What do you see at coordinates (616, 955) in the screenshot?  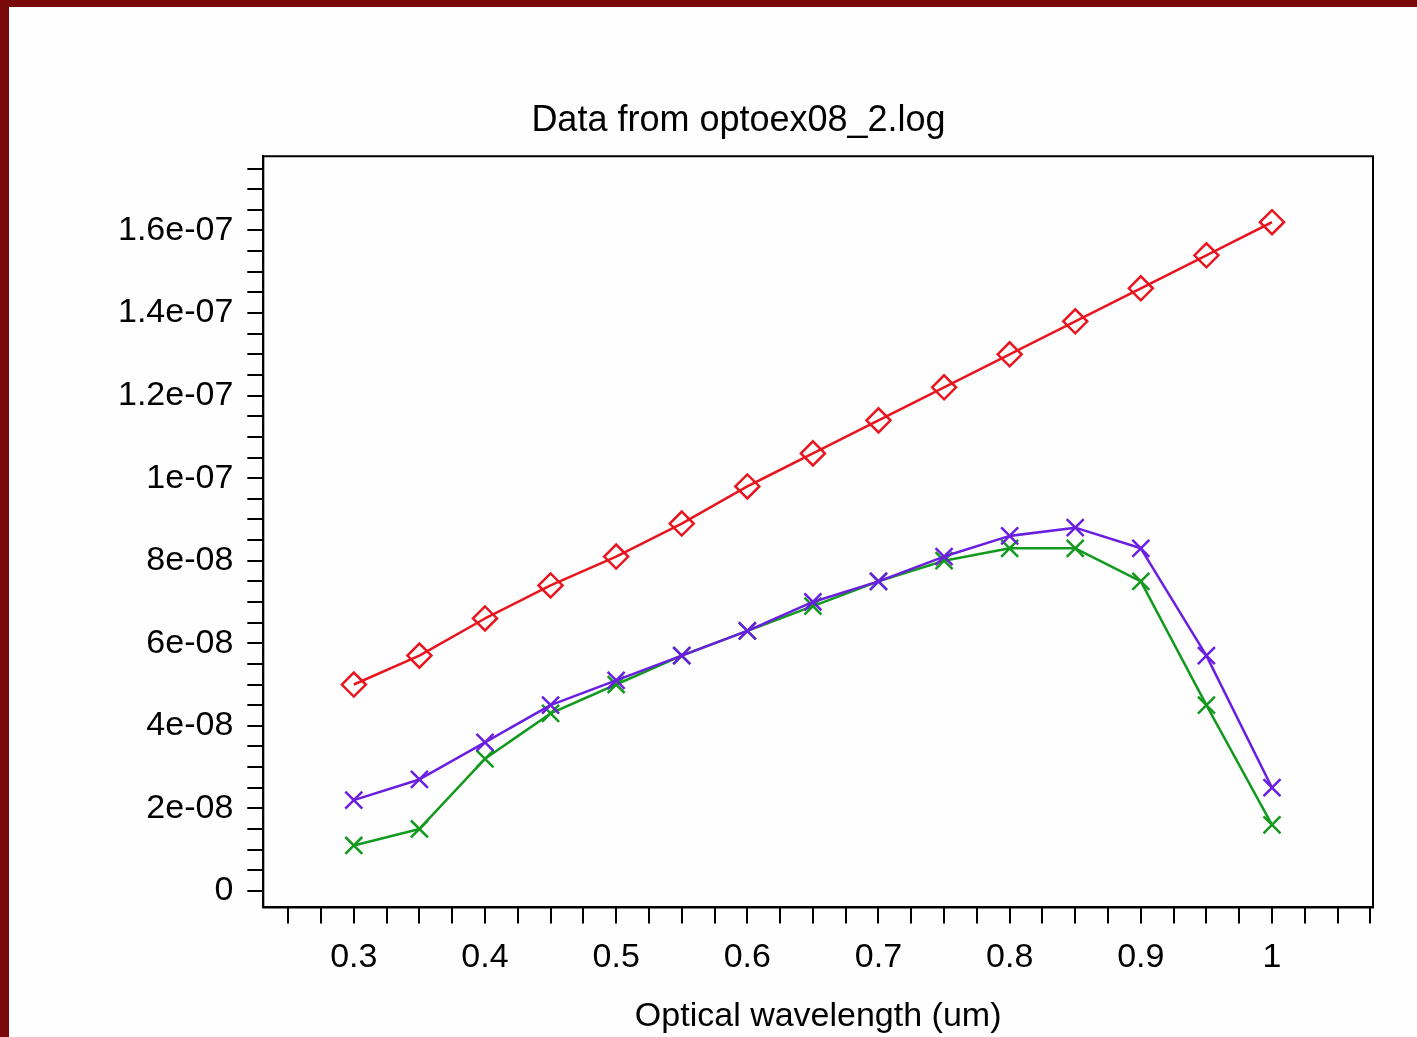 I see `x-tick-label: 0.5` at bounding box center [616, 955].